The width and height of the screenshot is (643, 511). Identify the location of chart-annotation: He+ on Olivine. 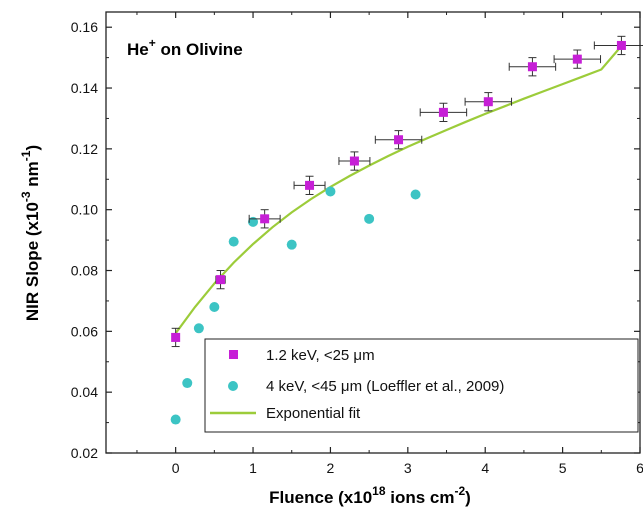
(185, 47).